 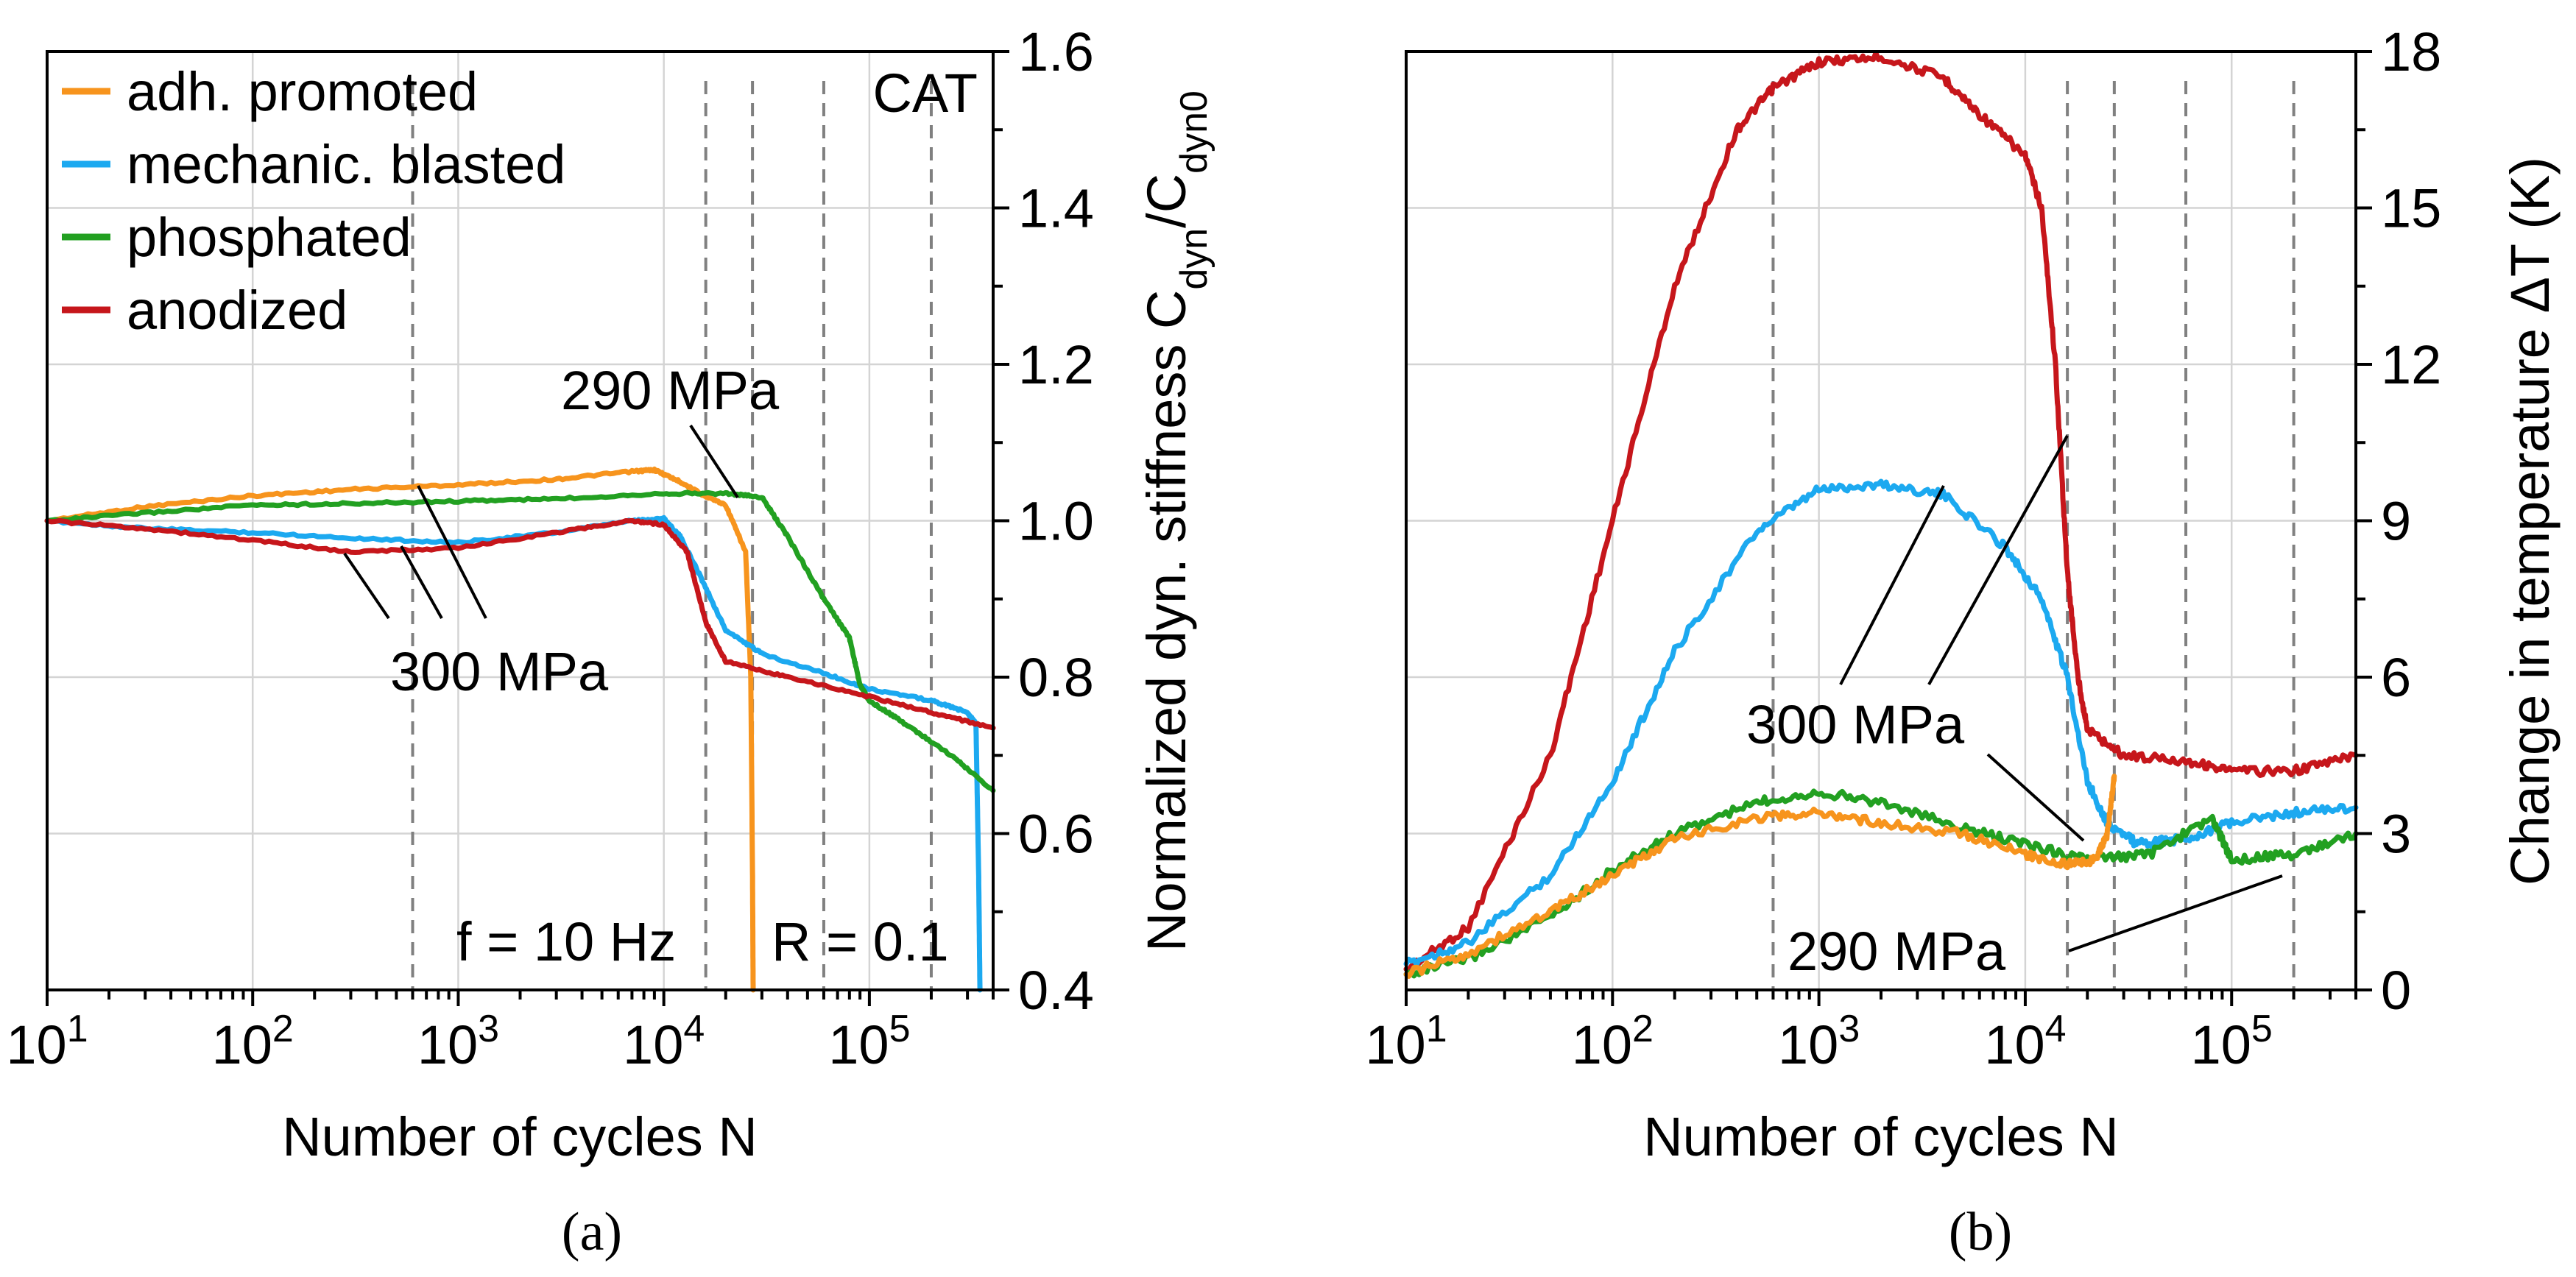 I want to click on a-y-tick-label-1-2: 1.2, so click(x=1056, y=364).